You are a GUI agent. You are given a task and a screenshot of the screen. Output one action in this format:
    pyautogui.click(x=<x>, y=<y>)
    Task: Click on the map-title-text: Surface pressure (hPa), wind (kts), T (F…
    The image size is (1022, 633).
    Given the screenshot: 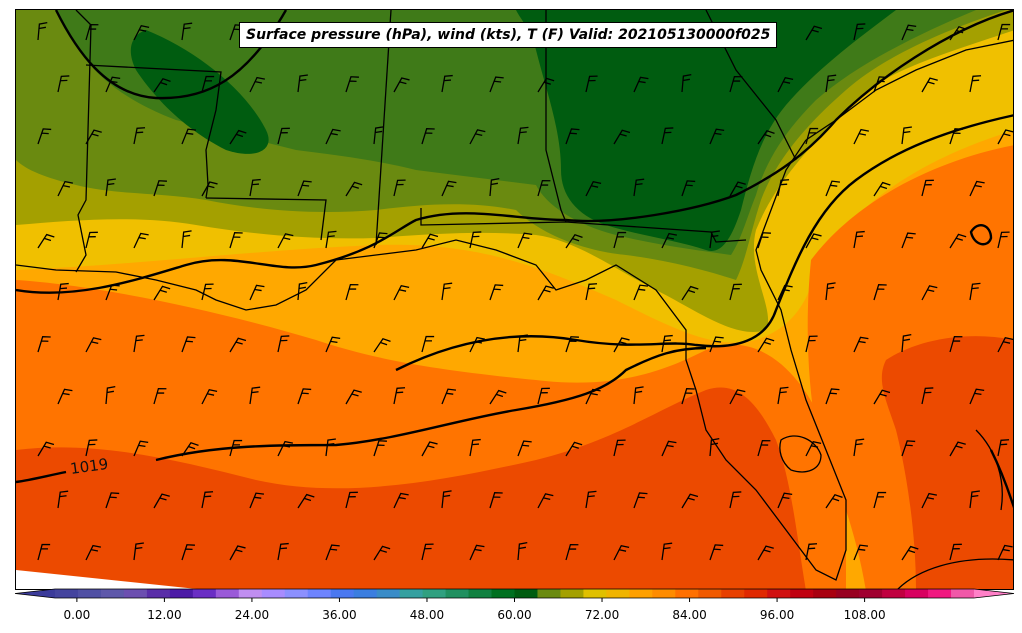 What is the action you would take?
    pyautogui.click(x=508, y=35)
    